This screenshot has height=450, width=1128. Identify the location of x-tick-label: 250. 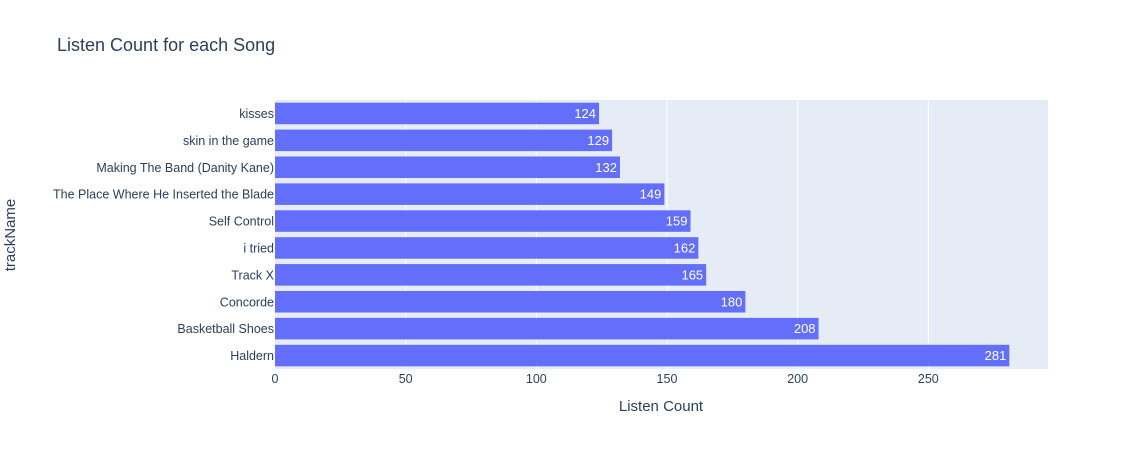
(928, 379).